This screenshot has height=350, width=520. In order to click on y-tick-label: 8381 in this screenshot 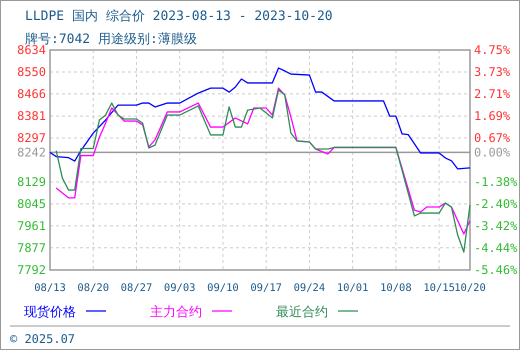, I will do `click(31, 116)`.